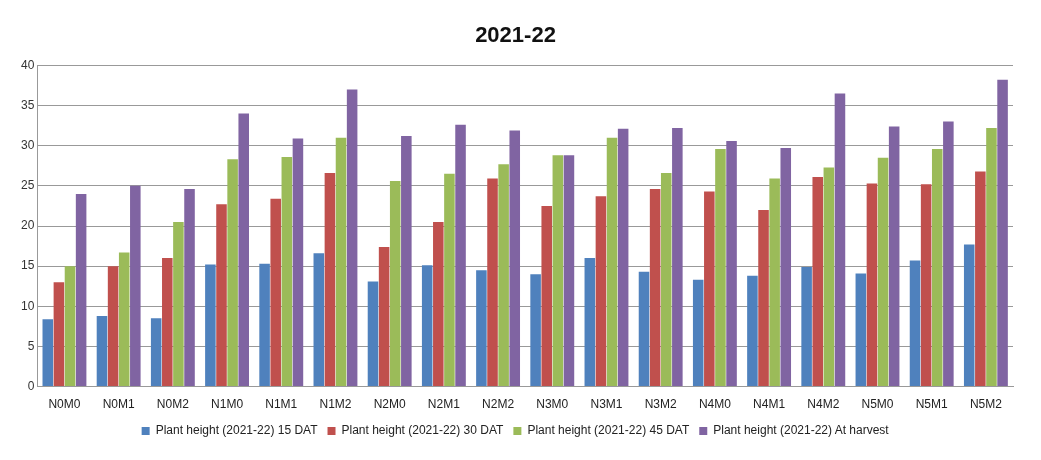  Describe the element at coordinates (27, 104) in the screenshot. I see `y-tick-label: 35` at that location.